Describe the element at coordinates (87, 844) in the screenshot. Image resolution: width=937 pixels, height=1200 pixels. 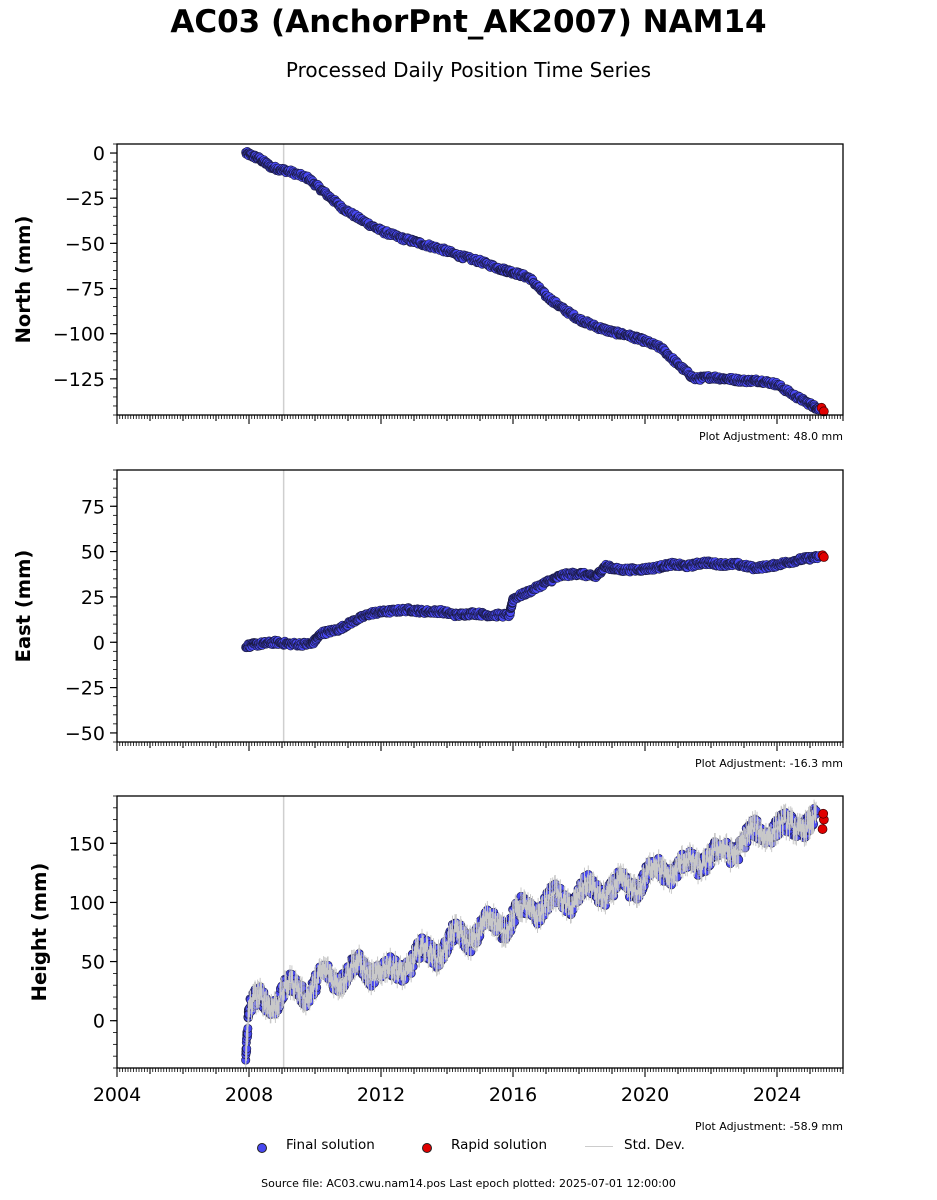
I see `y-tick-label: 150` at that location.